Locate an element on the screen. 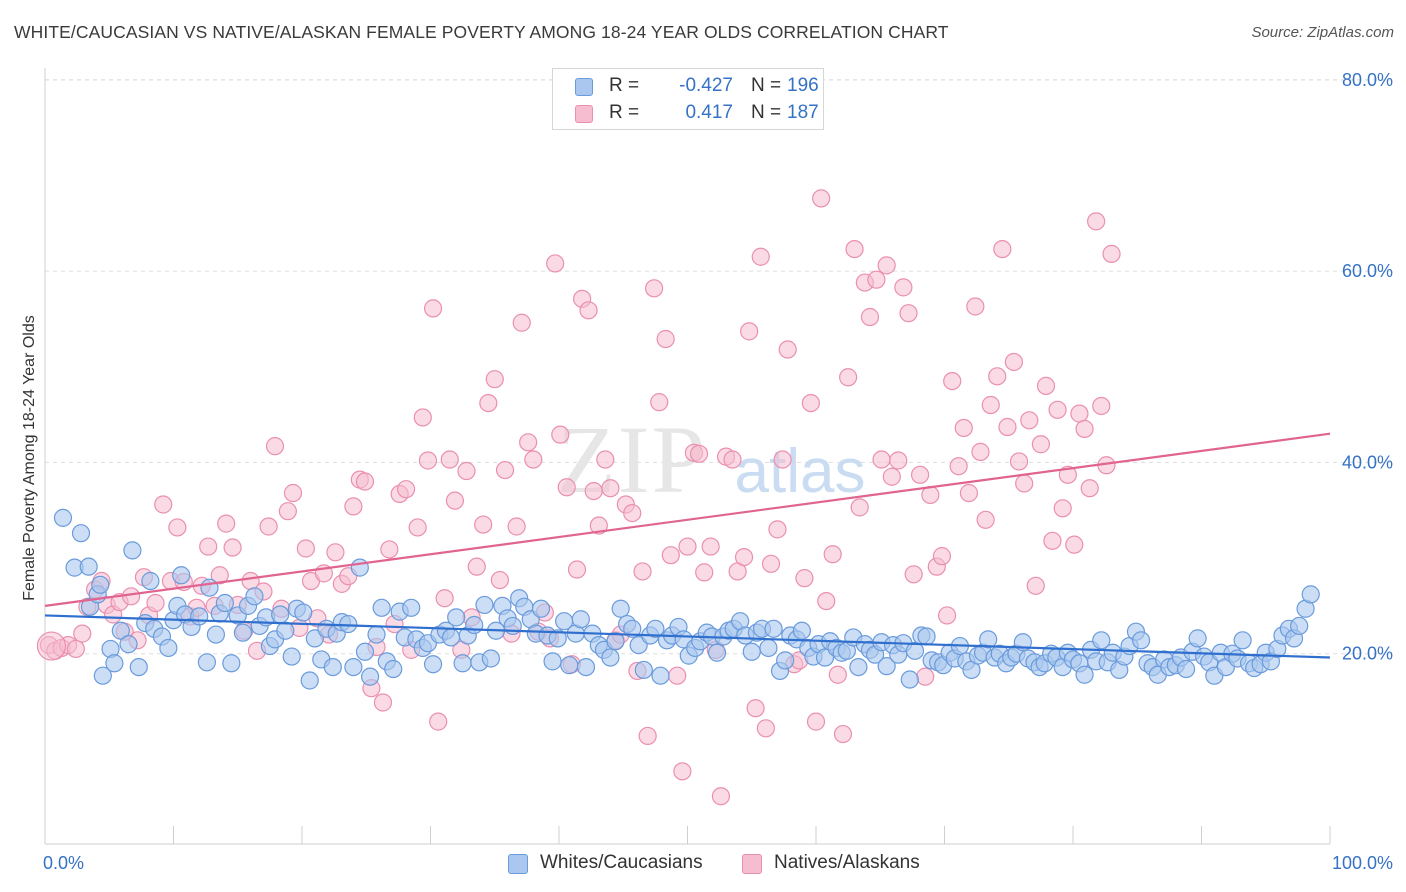 The width and height of the screenshot is (1406, 892). y-tick-label: 80.0% is located at coordinates (1367, 80).